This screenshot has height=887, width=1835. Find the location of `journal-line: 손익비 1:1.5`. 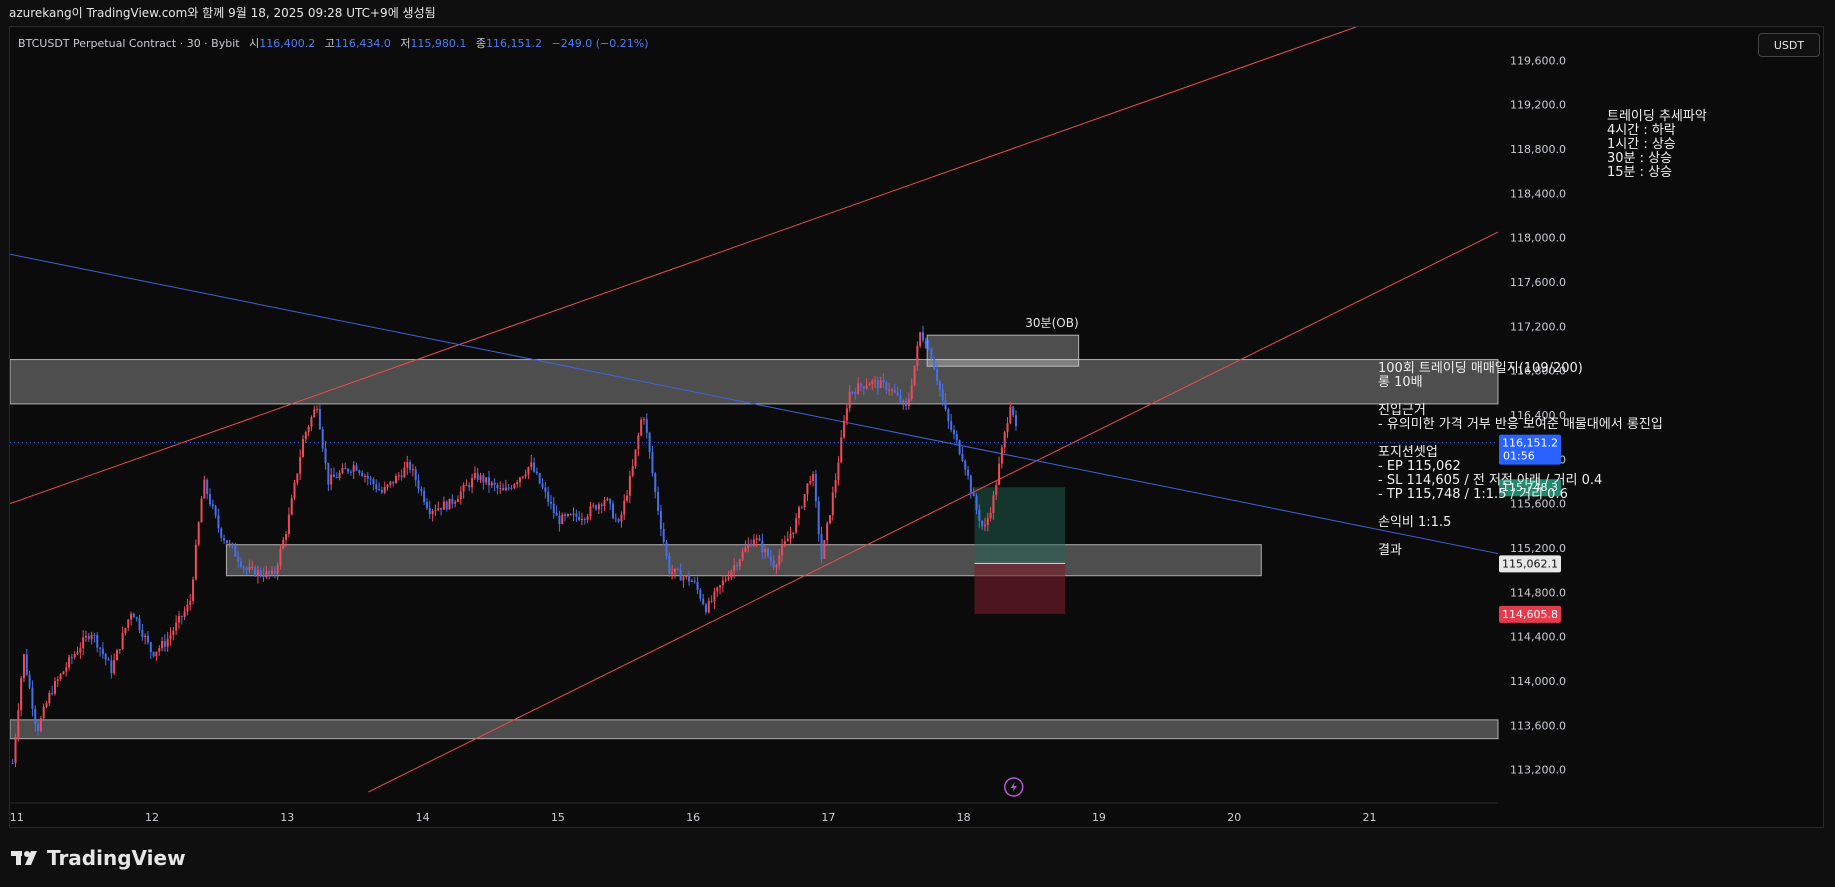

journal-line: 손익비 1:1.5 is located at coordinates (1414, 522).